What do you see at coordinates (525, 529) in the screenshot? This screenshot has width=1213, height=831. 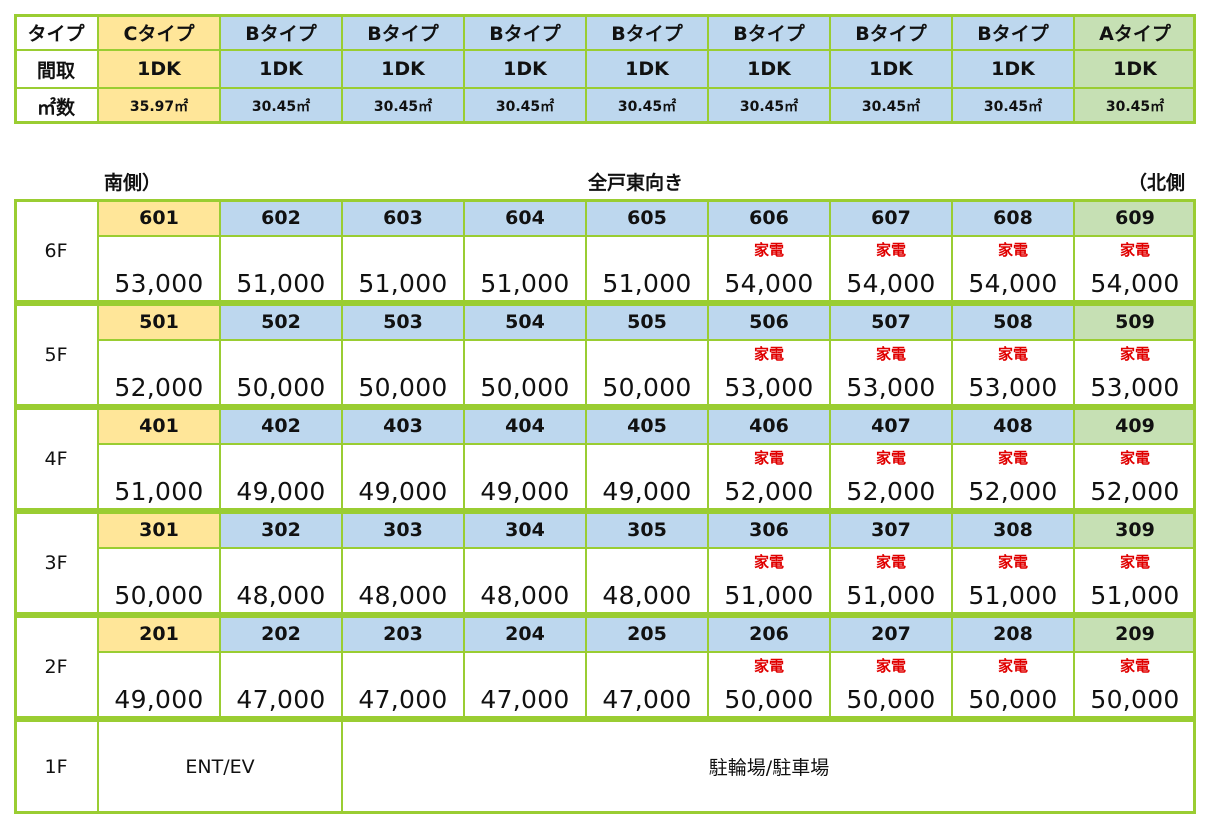 I see `room-number: 304` at bounding box center [525, 529].